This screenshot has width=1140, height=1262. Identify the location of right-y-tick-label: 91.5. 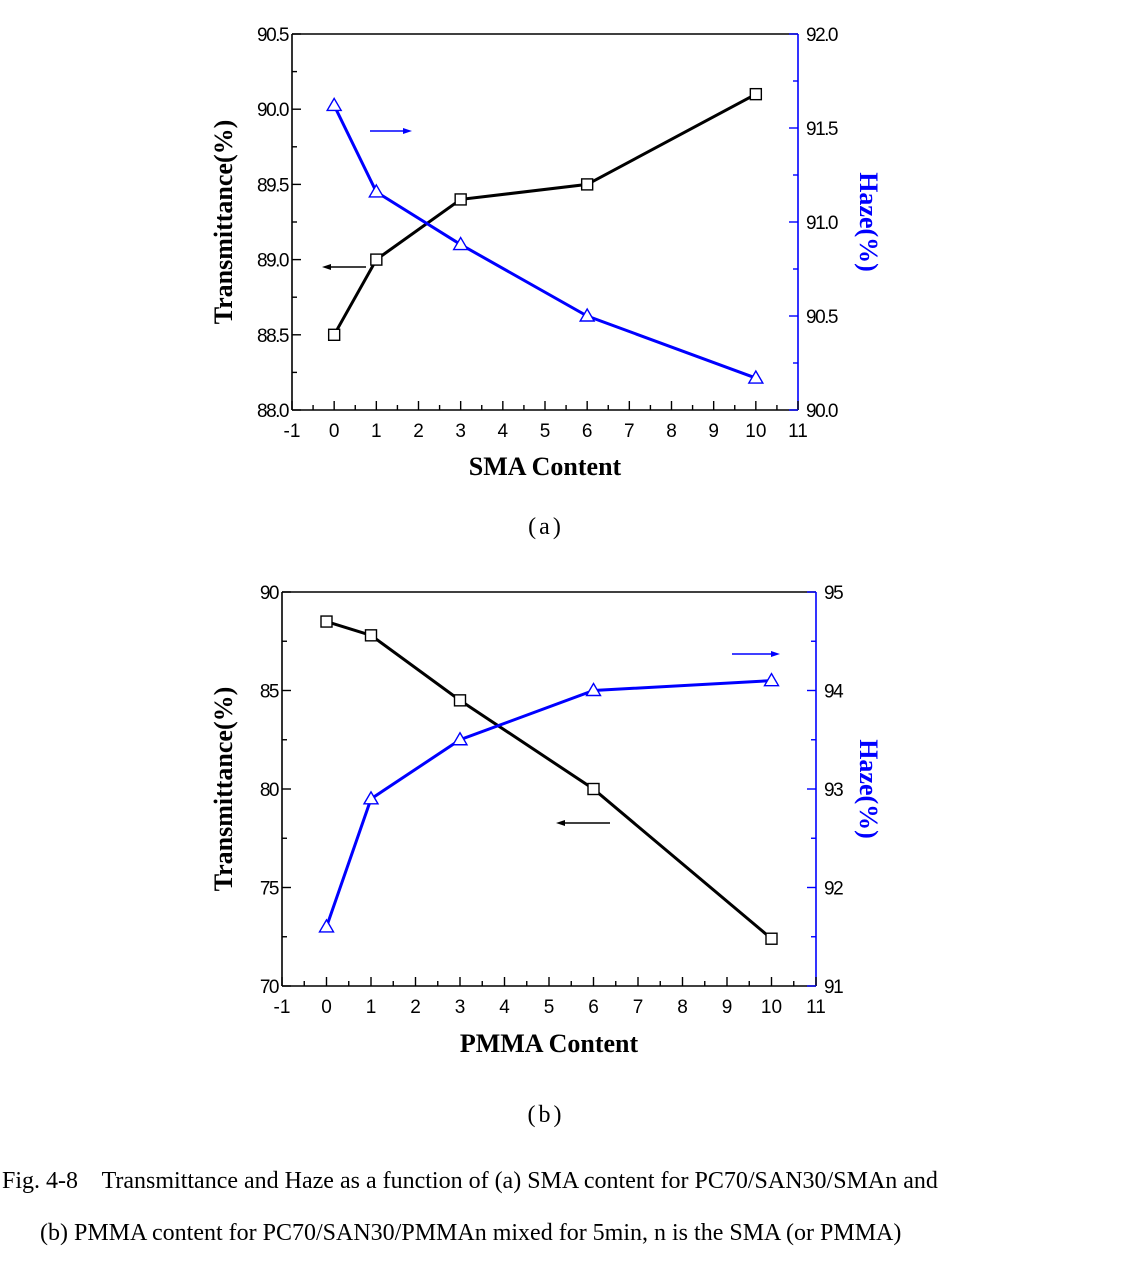
(822, 129).